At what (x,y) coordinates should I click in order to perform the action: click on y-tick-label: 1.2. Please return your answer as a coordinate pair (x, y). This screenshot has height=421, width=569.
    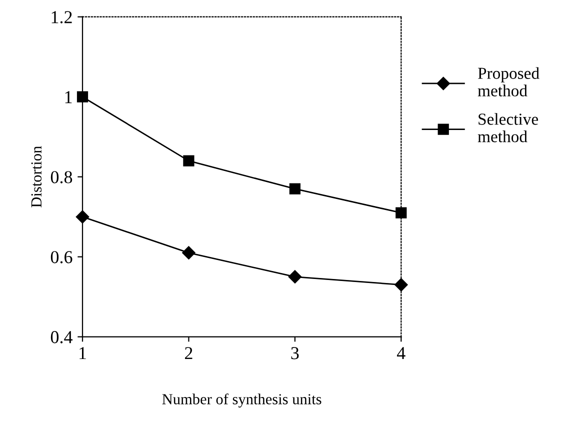
    Looking at the image, I should click on (62, 17).